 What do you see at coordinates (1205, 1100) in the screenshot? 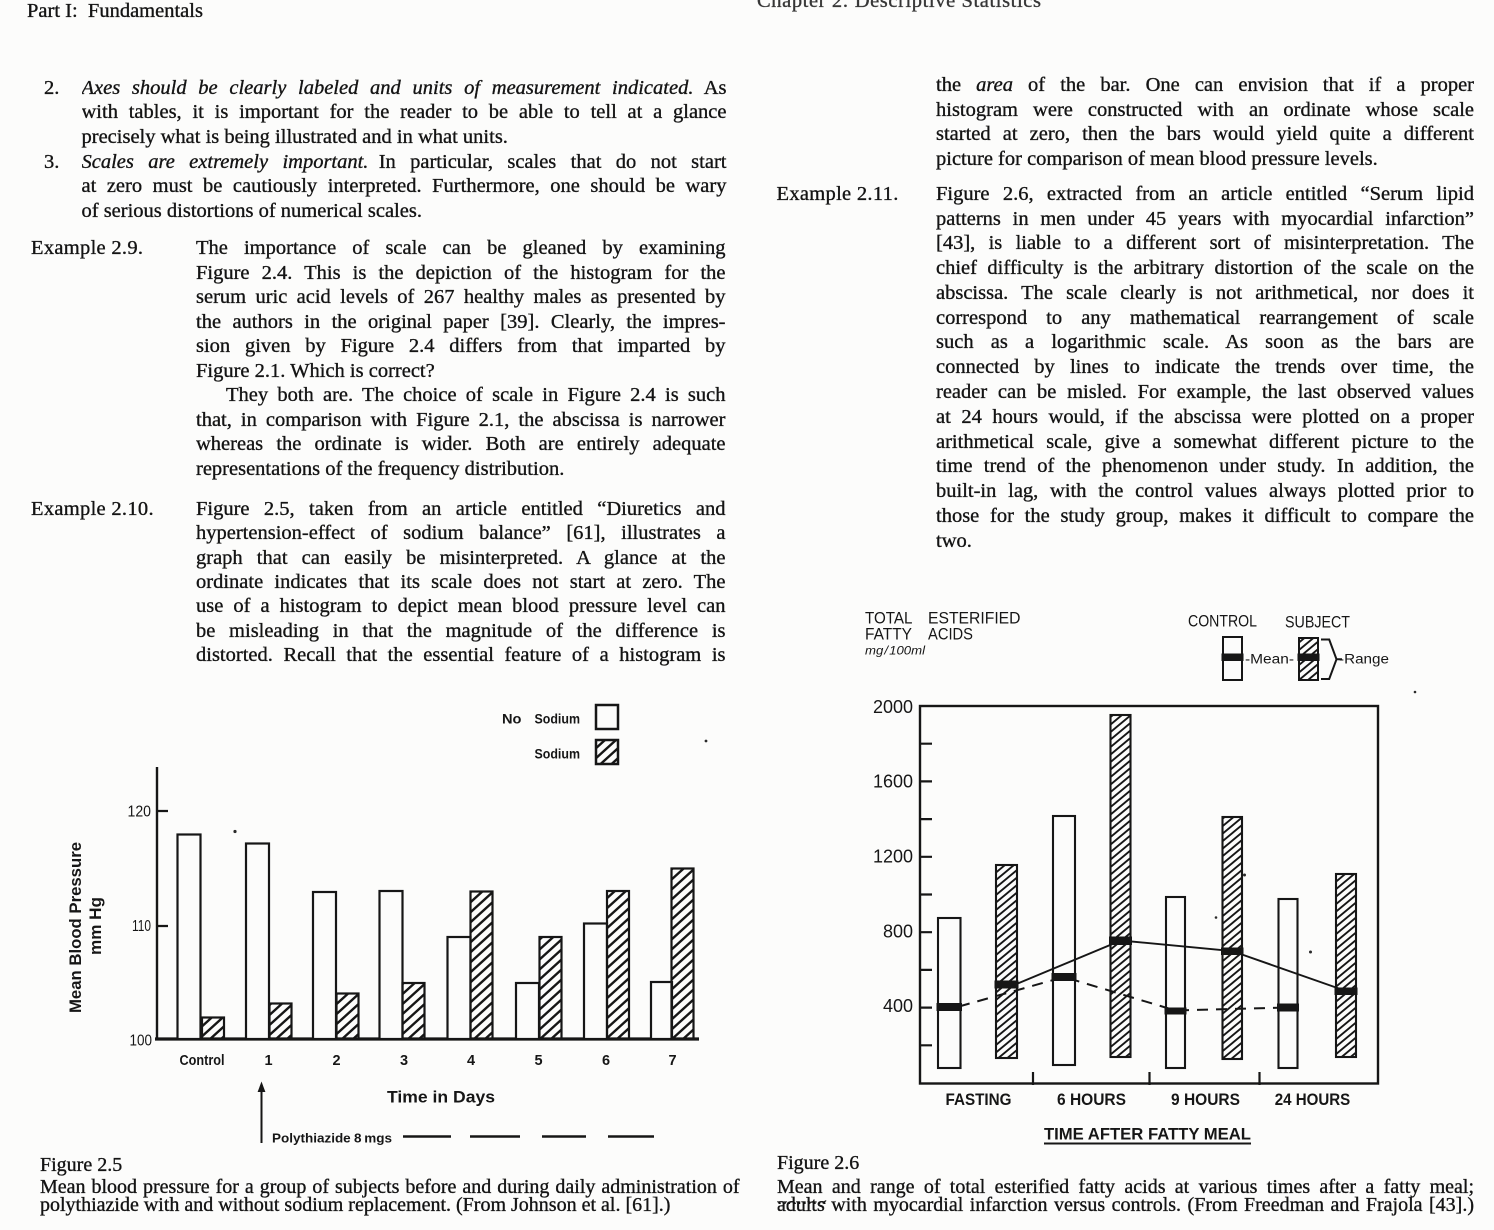
I see `svg-text: 9 HOURS` at bounding box center [1205, 1100].